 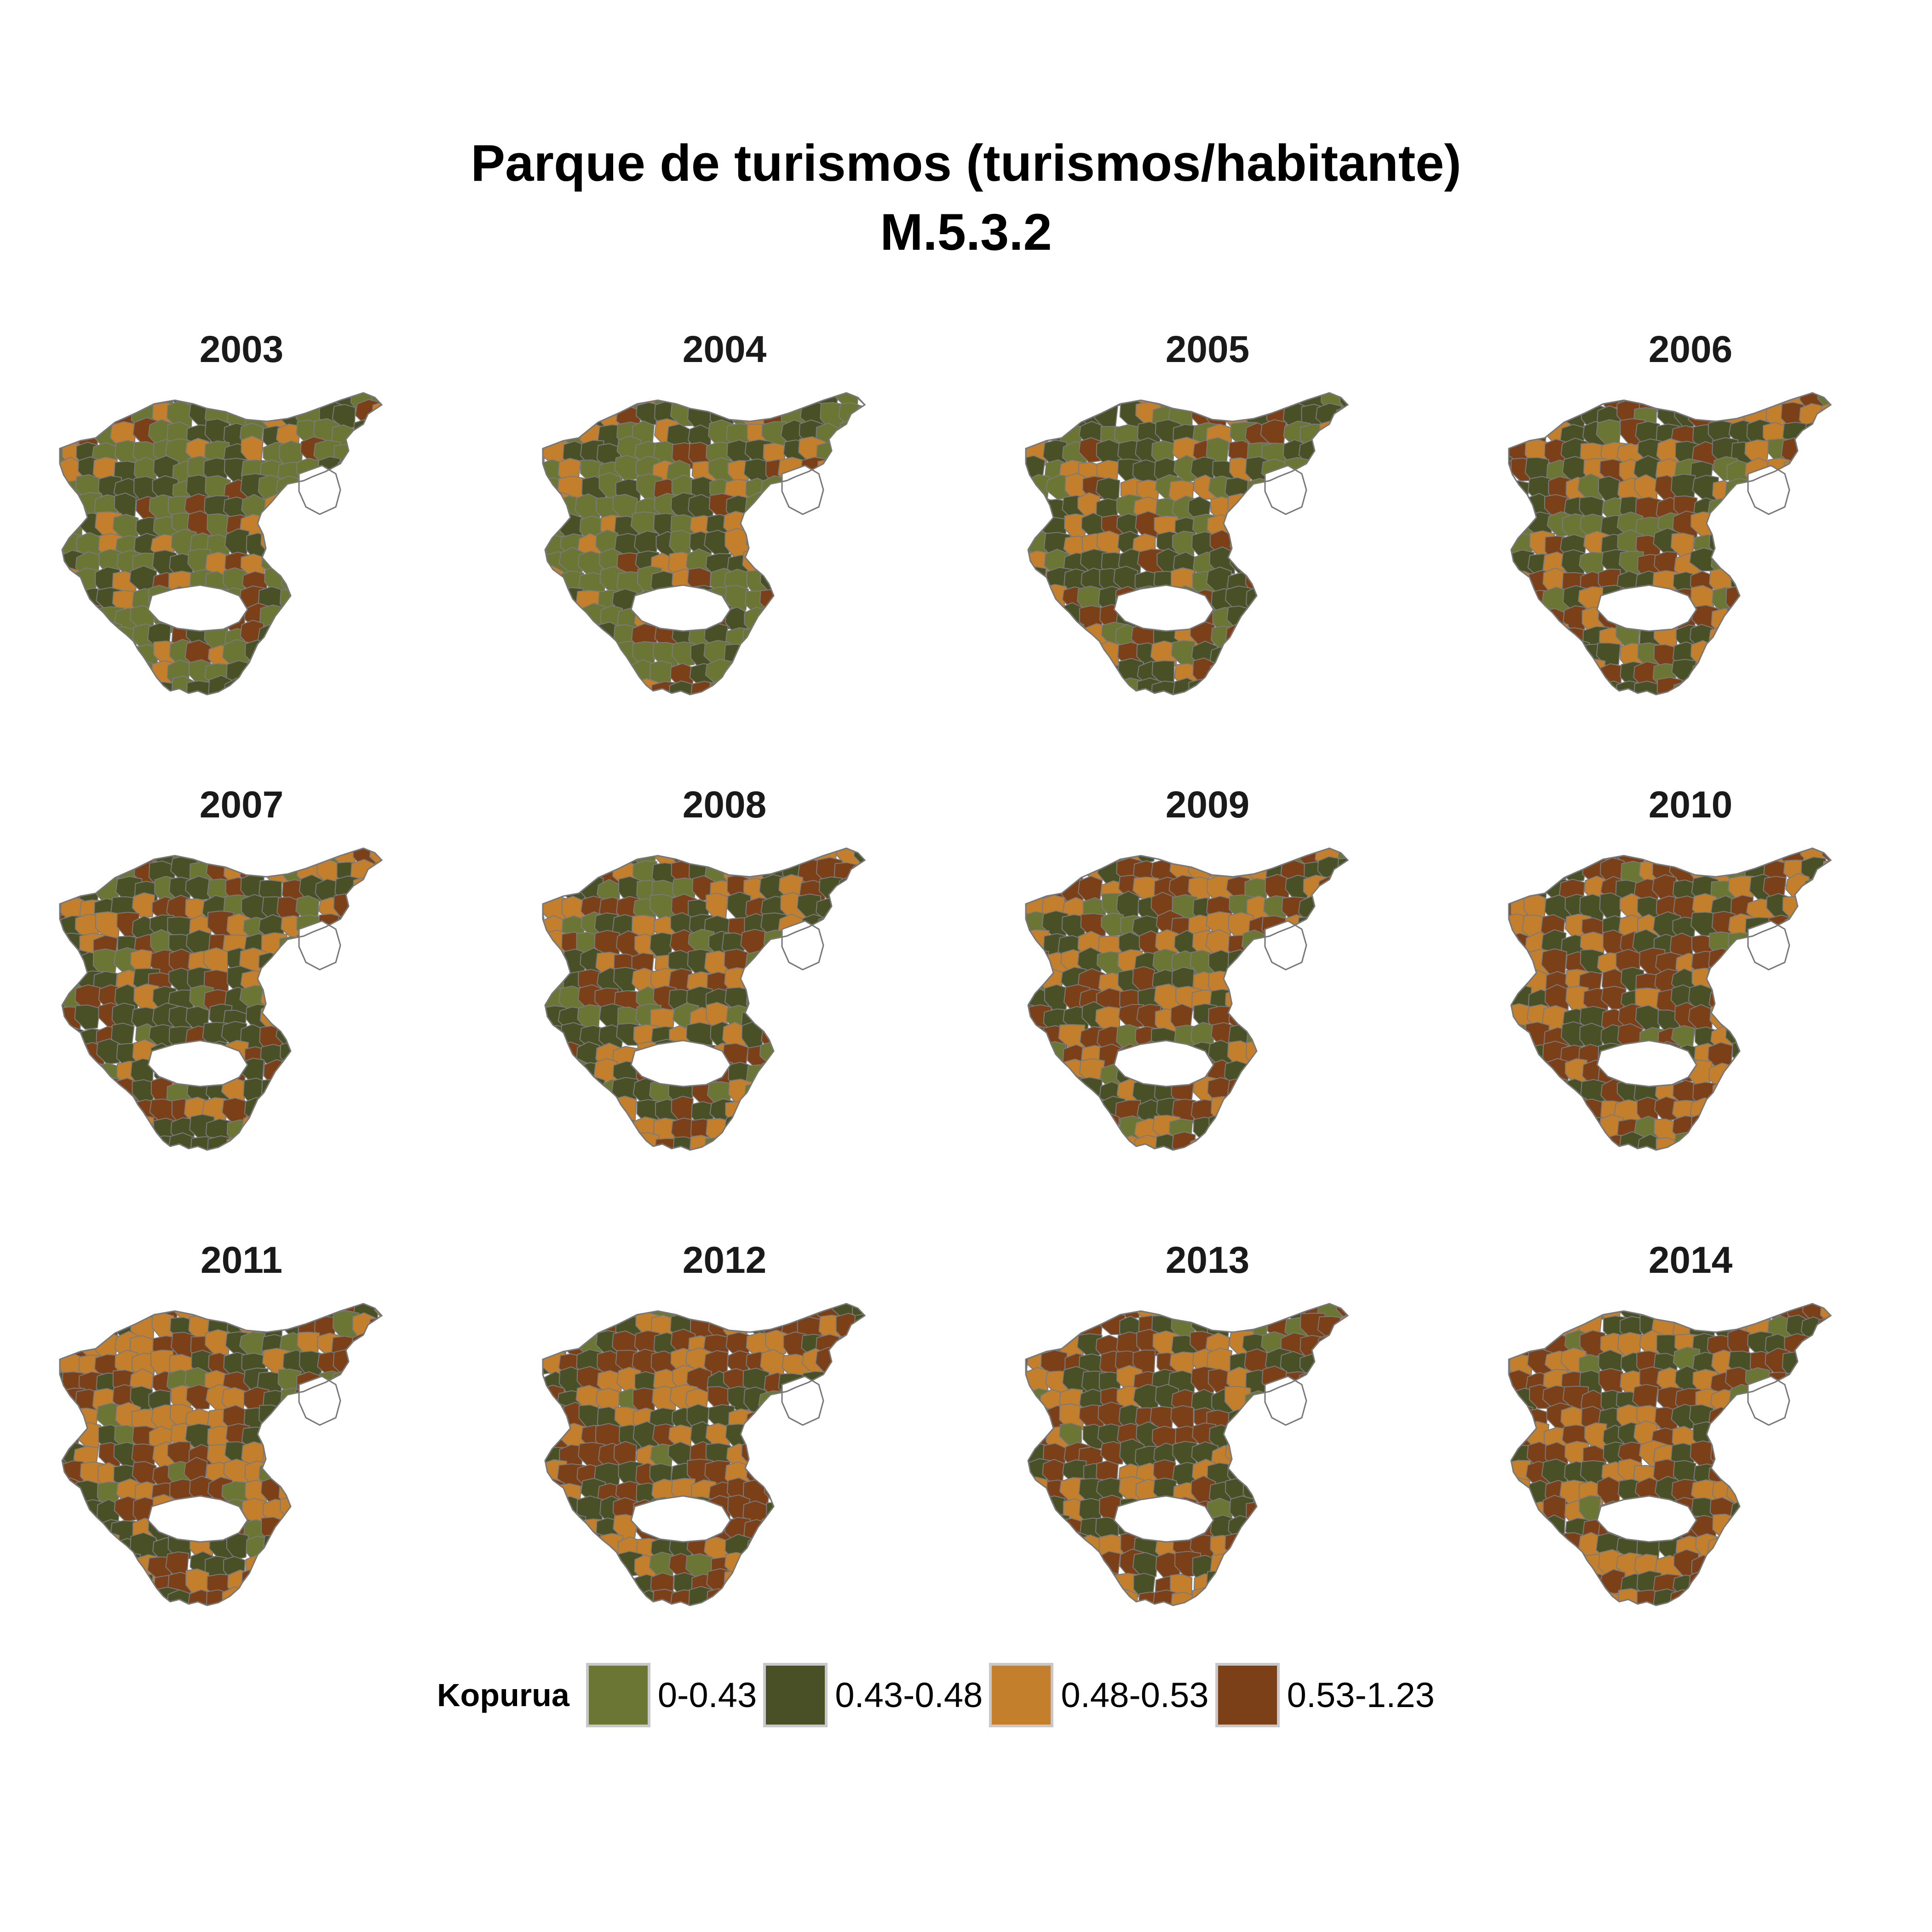 What do you see at coordinates (1361, 1695) in the screenshot?
I see `legend-label-class-4: 0.53-1.23` at bounding box center [1361, 1695].